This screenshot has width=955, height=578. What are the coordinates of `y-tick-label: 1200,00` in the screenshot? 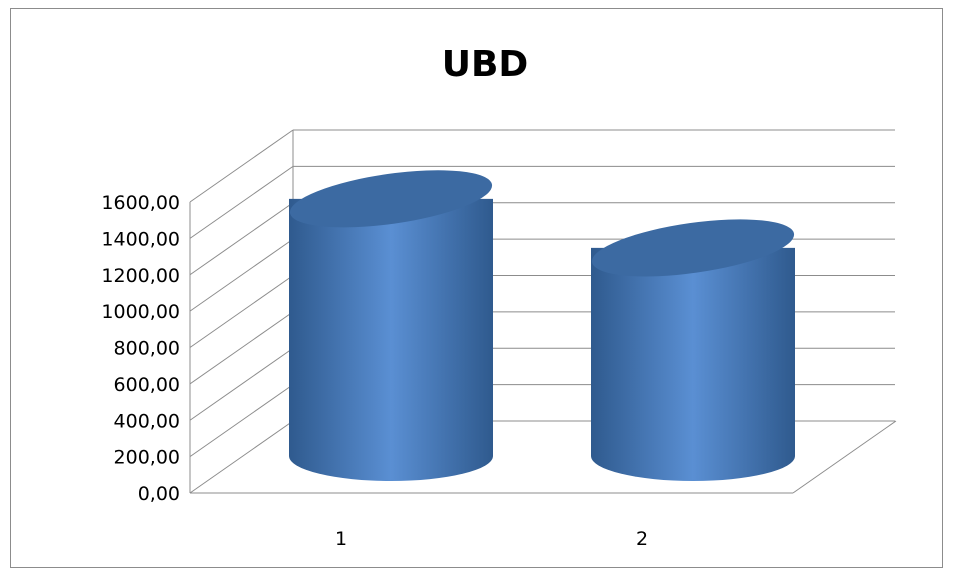 It's located at (140, 276).